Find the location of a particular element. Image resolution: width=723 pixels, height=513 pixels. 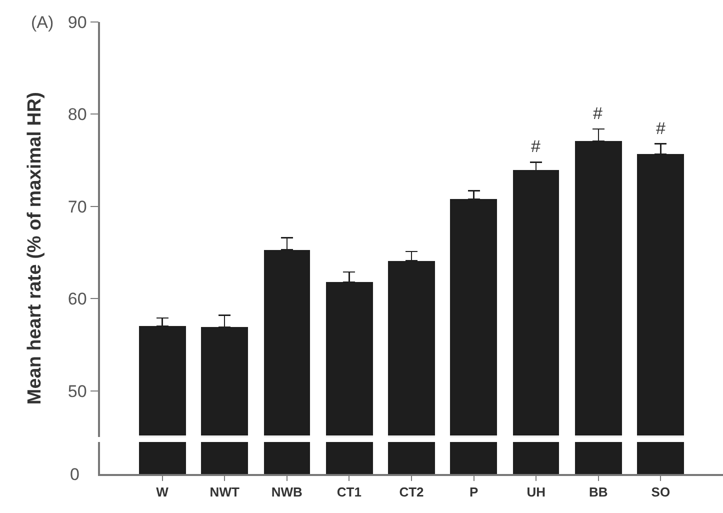

x-tick-label: NWB is located at coordinates (286, 492).